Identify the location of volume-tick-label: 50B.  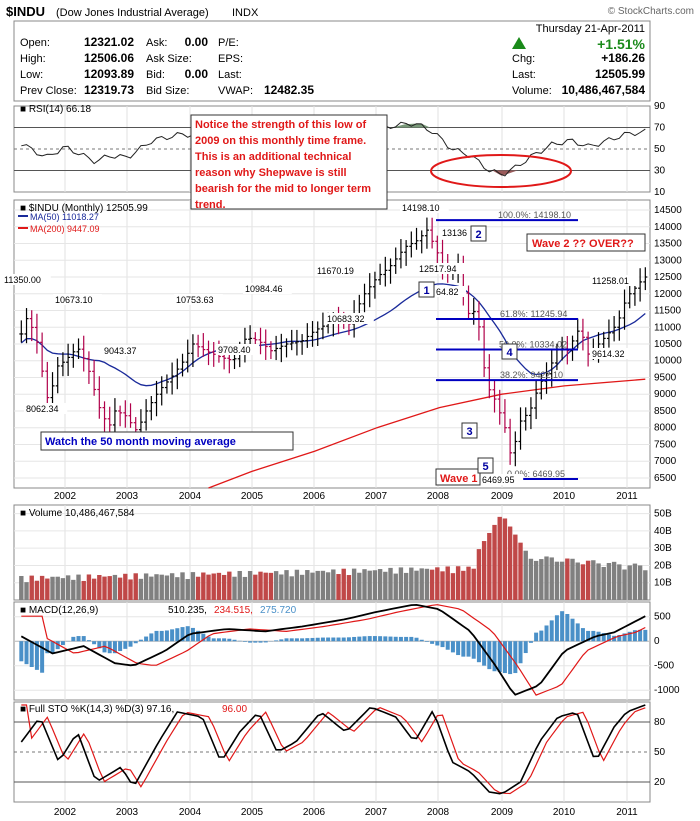
(663, 514).